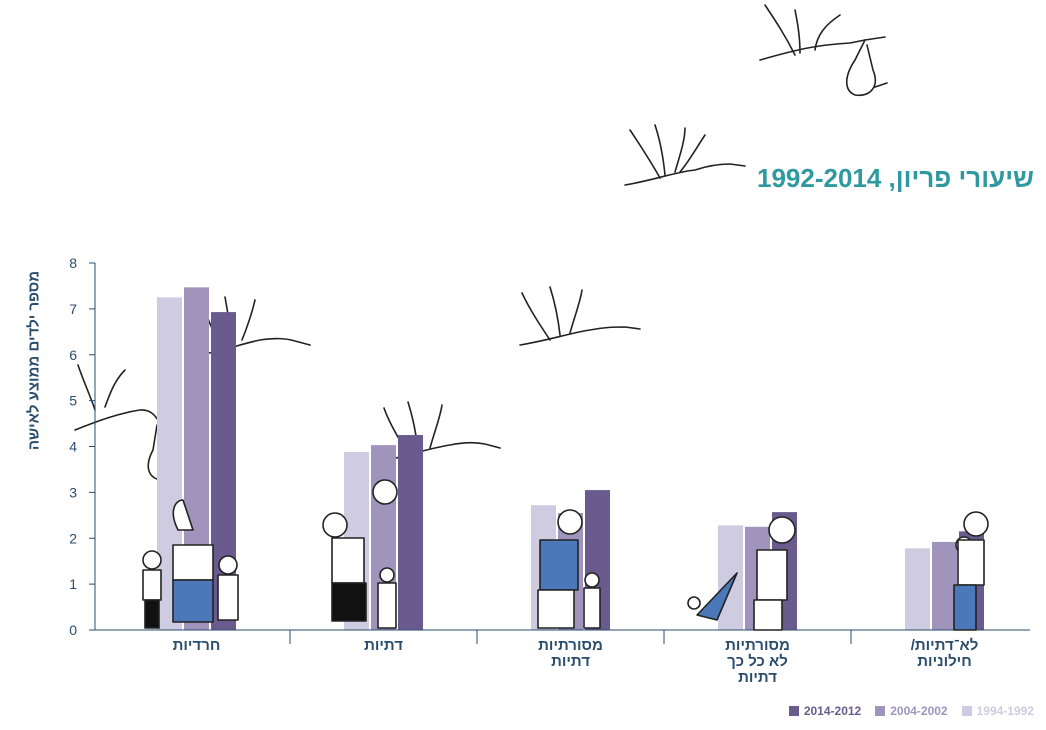 The height and width of the screenshot is (730, 1046). Describe the element at coordinates (73, 309) in the screenshot. I see `y-tick-label: 7` at that location.